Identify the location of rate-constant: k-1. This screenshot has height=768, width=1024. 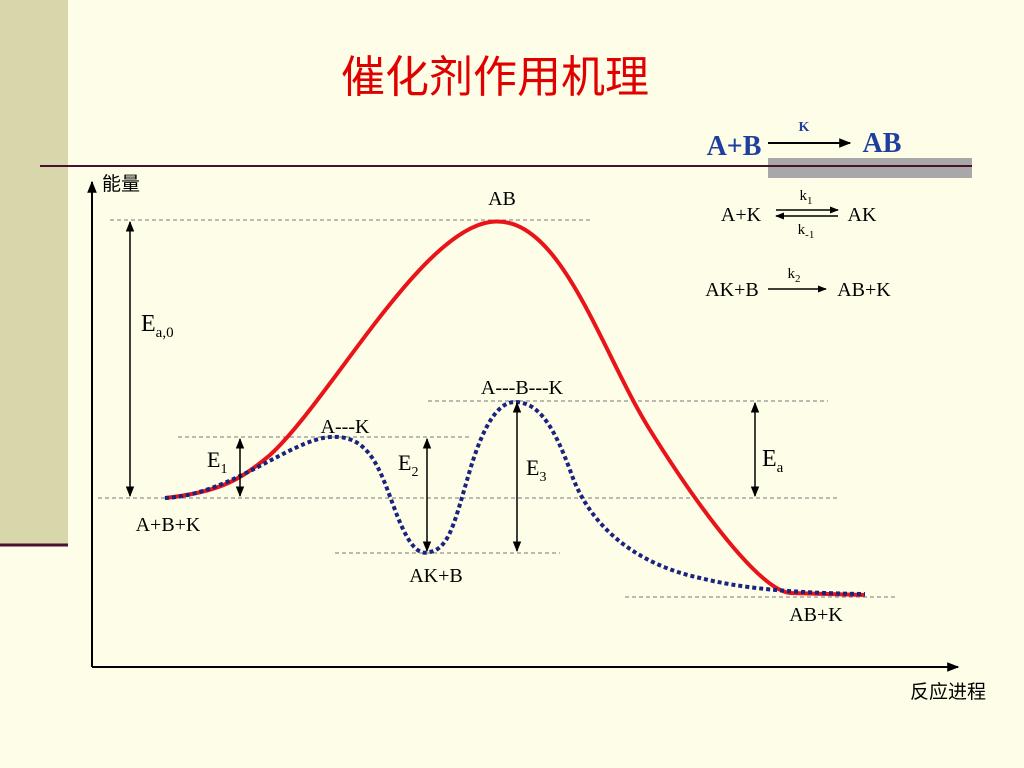
(806, 231).